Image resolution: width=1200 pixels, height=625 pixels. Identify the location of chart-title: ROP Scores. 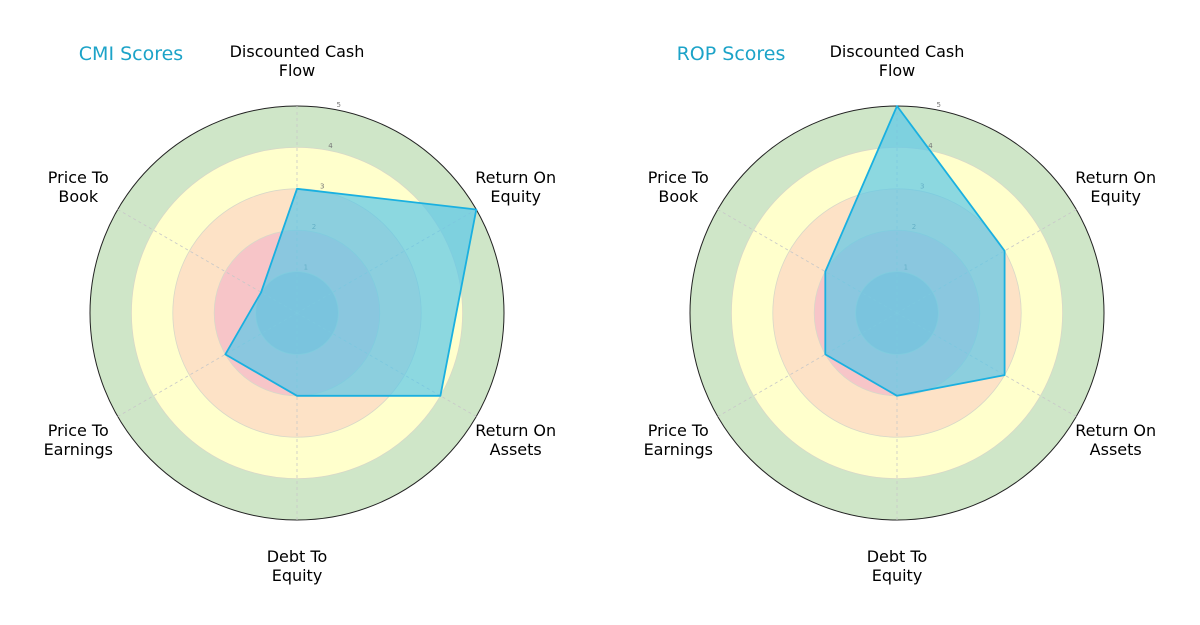
(731, 54).